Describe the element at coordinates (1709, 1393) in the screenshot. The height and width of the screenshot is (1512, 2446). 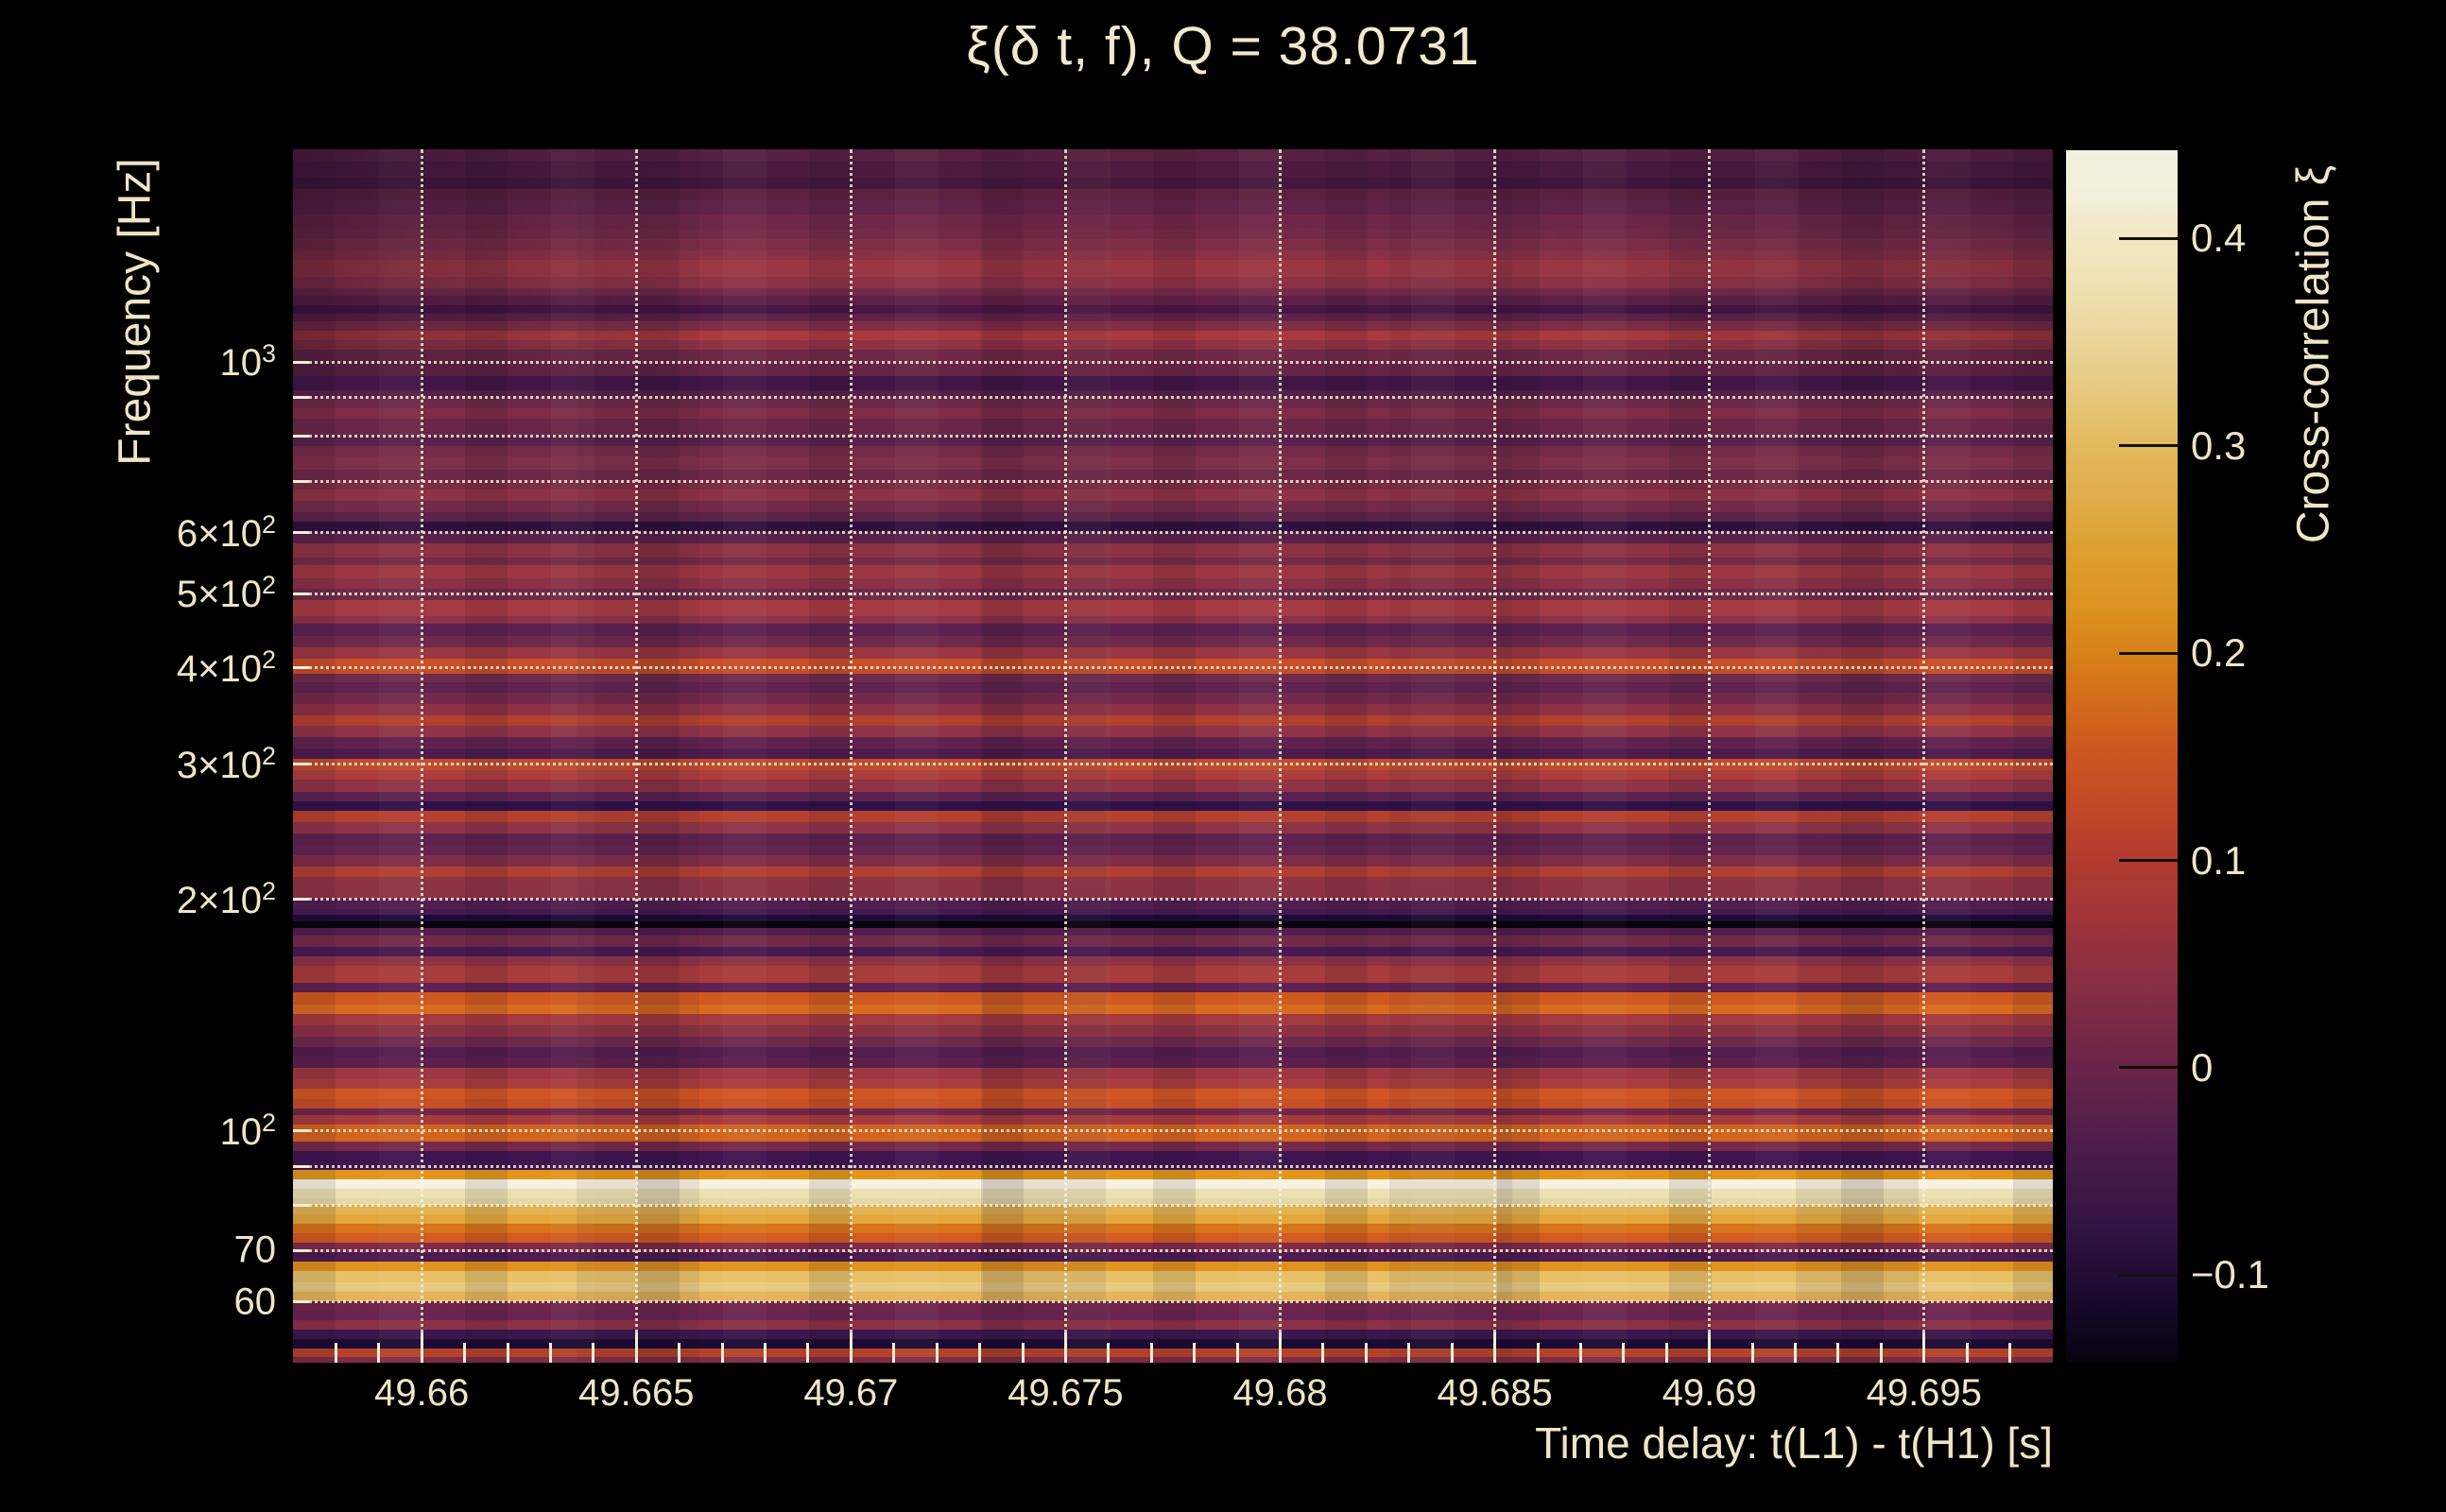
I see `x-tick-label: 49.69` at that location.